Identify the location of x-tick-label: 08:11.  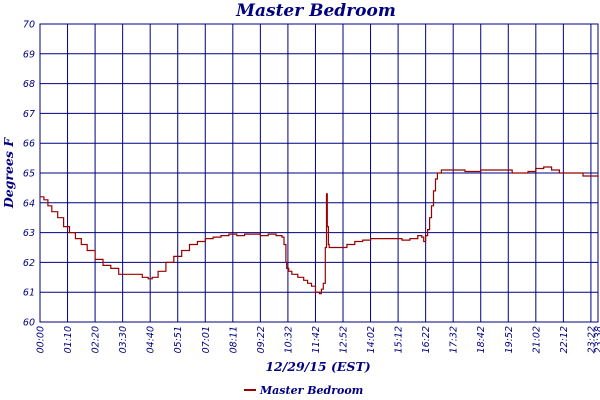
(233, 339).